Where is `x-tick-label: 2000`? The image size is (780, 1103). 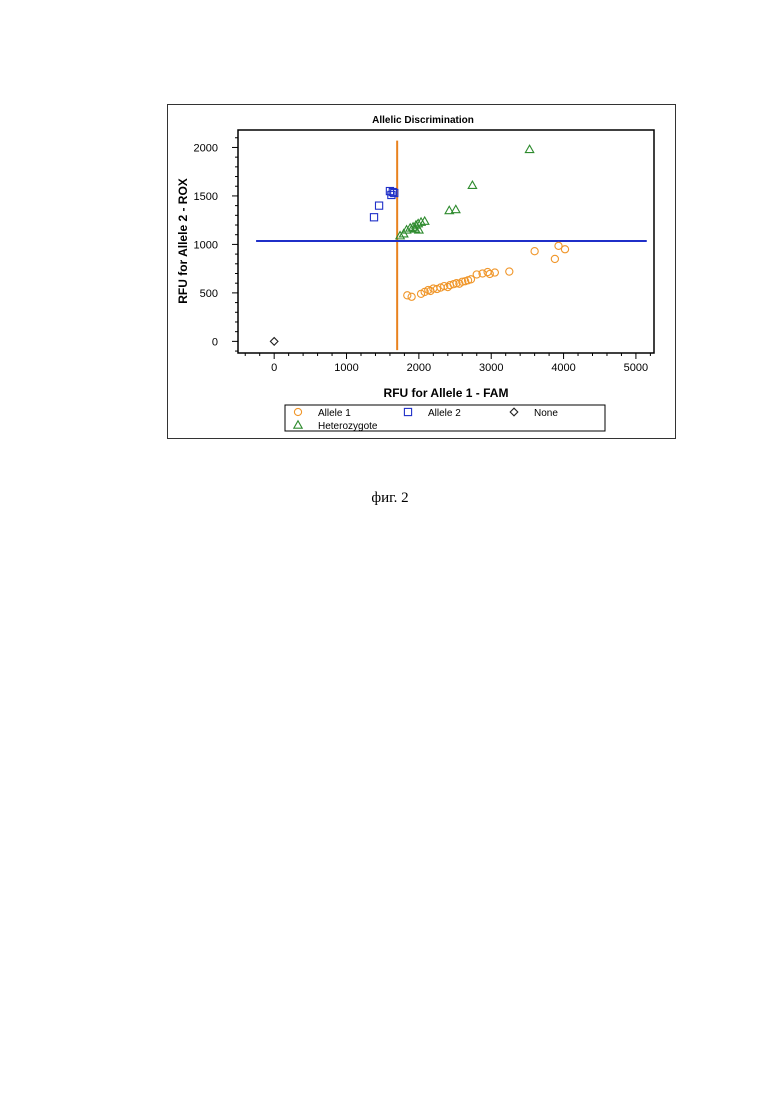 x-tick-label: 2000 is located at coordinates (419, 368).